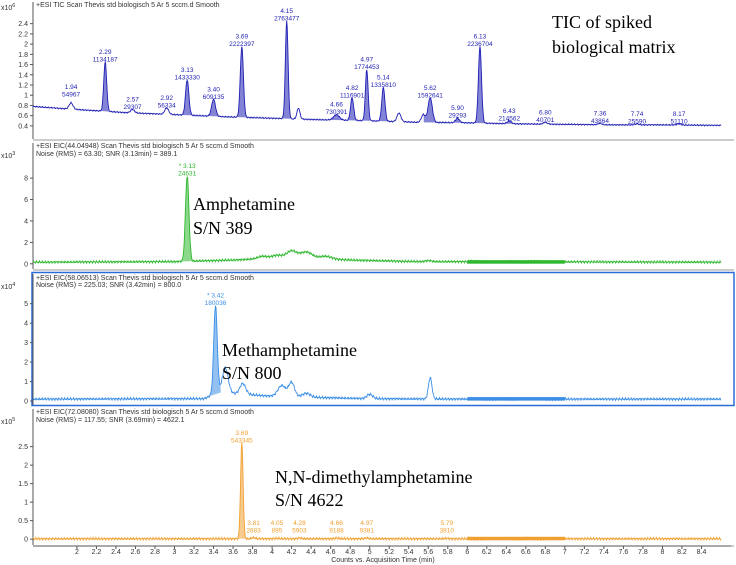 The image size is (736, 565). What do you see at coordinates (132, 100) in the screenshot?
I see `peak-label-rt: 2.57` at bounding box center [132, 100].